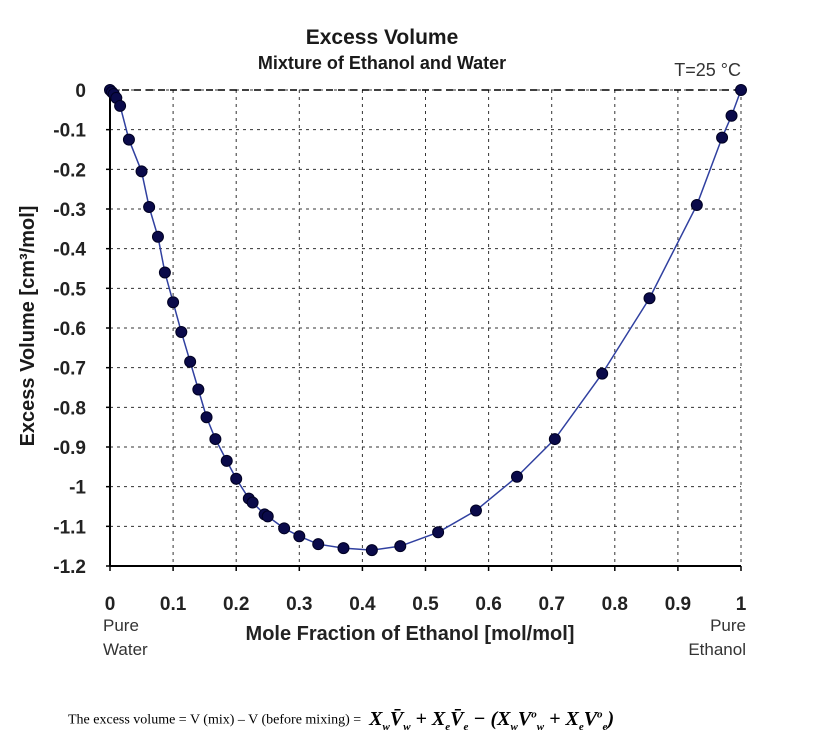 The height and width of the screenshot is (754, 837). What do you see at coordinates (362, 604) in the screenshot?
I see `x-tick-label: 0.4` at bounding box center [362, 604].